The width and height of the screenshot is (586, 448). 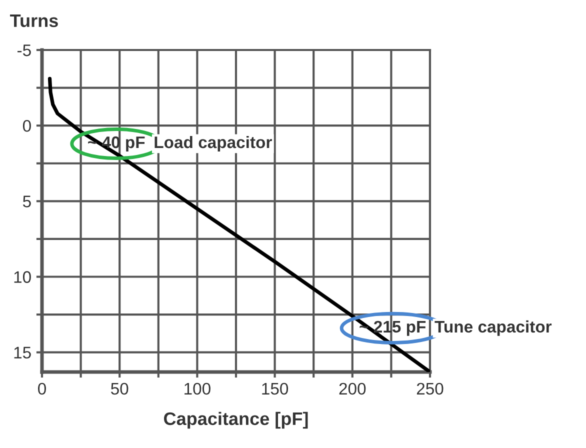 What do you see at coordinates (26, 126) in the screenshot?
I see `y-tick-label: 0` at bounding box center [26, 126].